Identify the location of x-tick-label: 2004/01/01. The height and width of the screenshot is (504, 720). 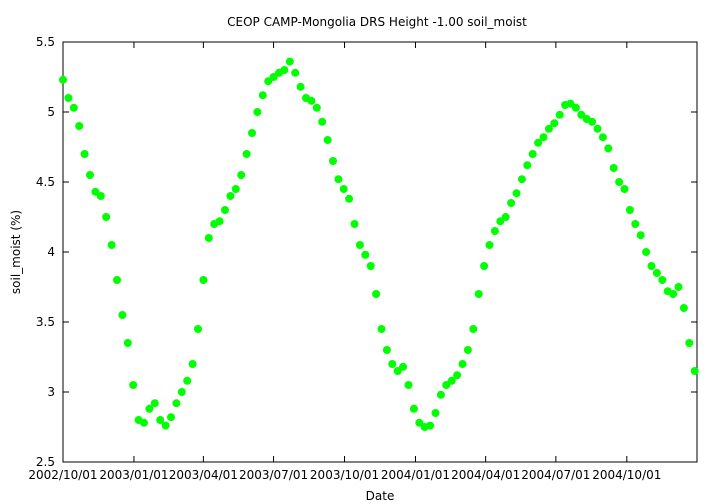
(415, 475).